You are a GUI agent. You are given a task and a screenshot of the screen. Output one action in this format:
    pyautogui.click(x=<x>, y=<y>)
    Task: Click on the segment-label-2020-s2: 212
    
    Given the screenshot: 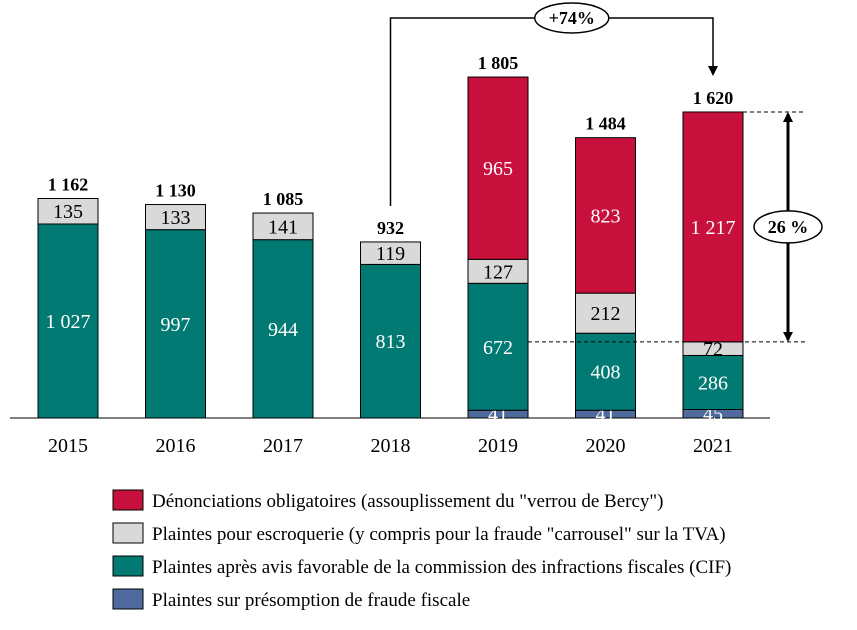 What is the action you would take?
    pyautogui.click(x=606, y=314)
    